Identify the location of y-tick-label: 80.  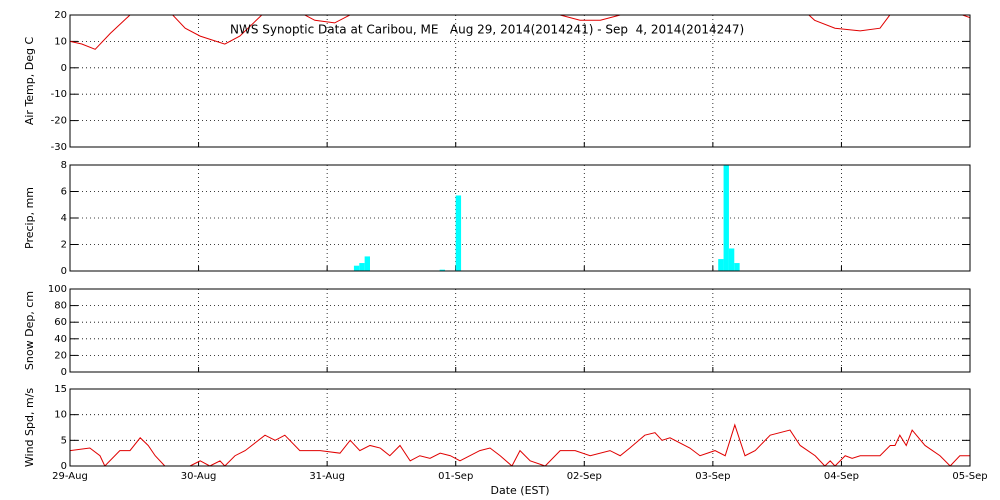
(60, 306).